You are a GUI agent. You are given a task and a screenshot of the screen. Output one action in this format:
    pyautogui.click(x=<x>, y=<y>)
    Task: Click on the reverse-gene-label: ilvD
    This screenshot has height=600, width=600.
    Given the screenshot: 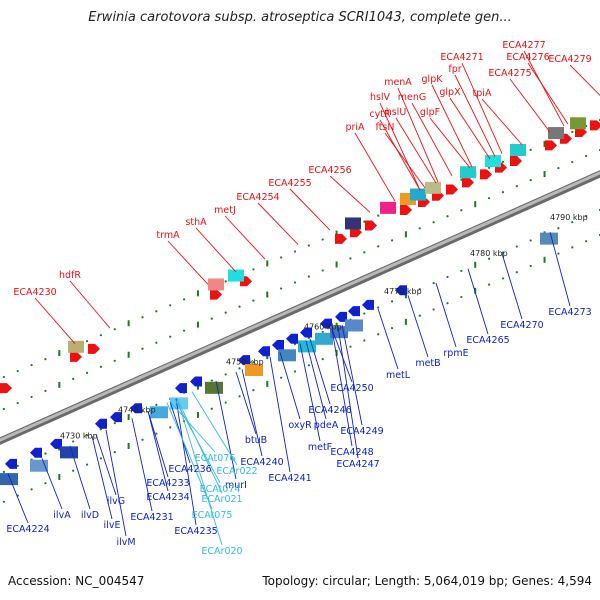 What is the action you would take?
    pyautogui.click(x=90, y=515)
    